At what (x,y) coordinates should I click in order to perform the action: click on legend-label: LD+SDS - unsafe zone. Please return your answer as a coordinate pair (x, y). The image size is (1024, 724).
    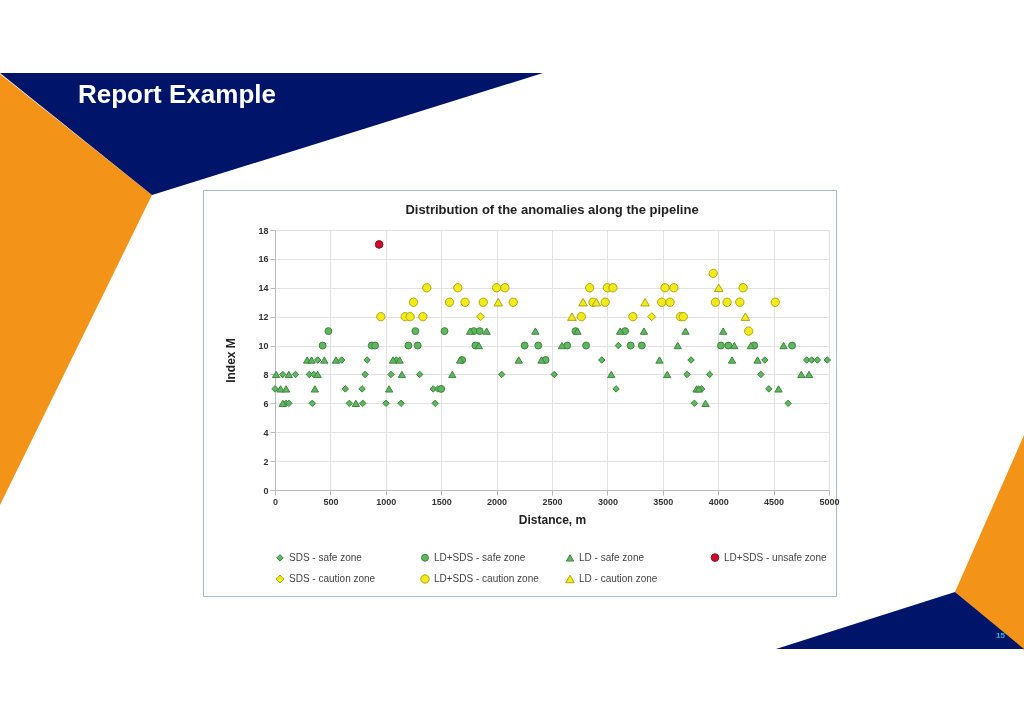
    Looking at the image, I should click on (775, 557).